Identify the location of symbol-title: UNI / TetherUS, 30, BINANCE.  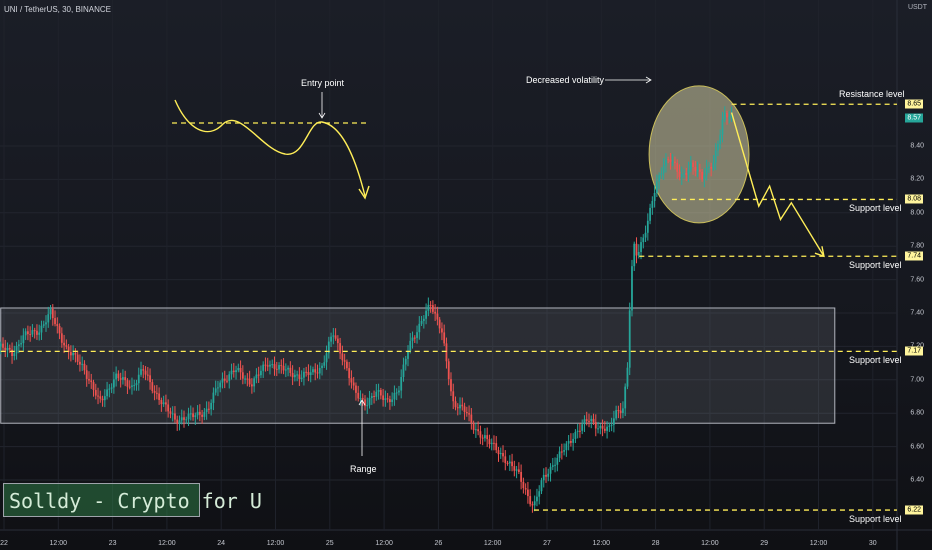
(57, 9).